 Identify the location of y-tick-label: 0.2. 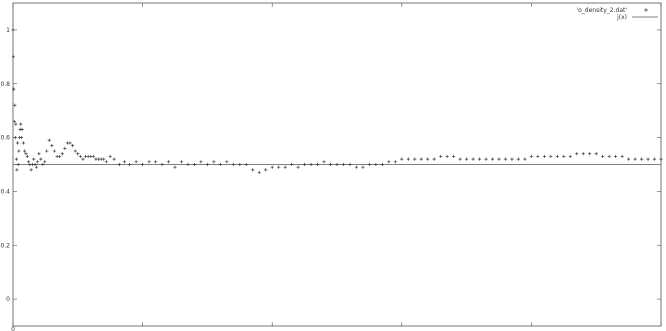
(5, 245).